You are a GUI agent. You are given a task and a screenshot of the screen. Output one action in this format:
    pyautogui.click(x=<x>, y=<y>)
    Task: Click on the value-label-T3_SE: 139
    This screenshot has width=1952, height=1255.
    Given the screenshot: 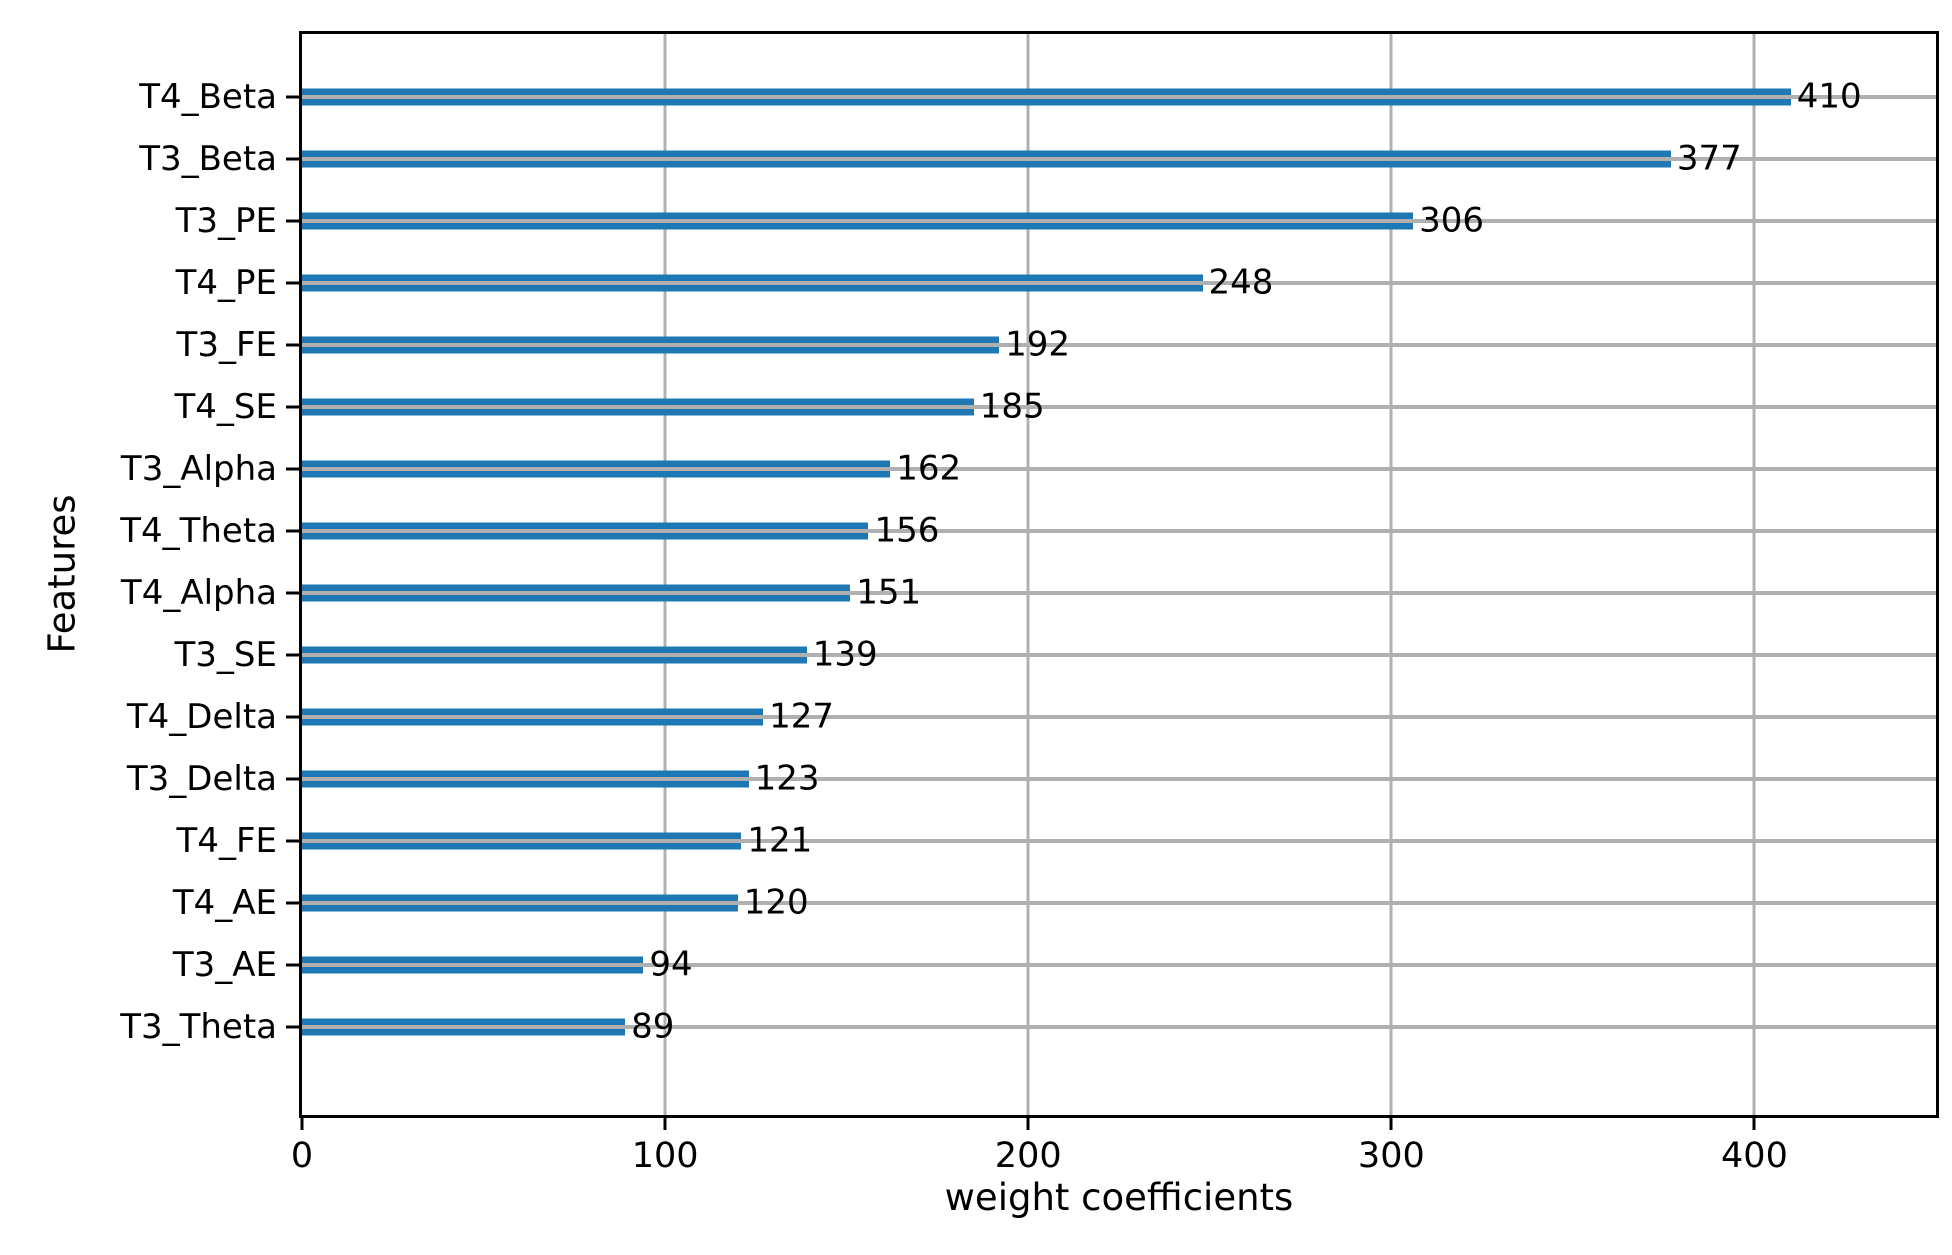 What is the action you would take?
    pyautogui.click(x=845, y=654)
    